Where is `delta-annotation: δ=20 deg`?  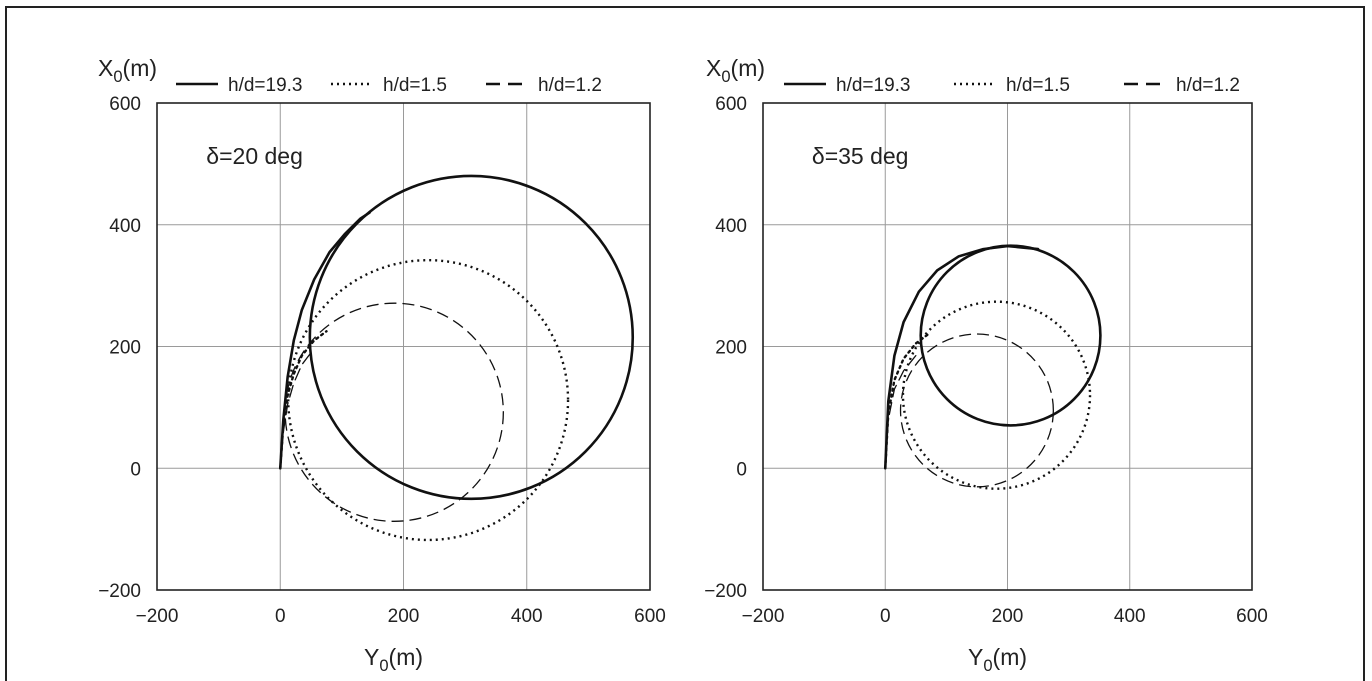
delta-annotation: δ=20 deg is located at coordinates (254, 156).